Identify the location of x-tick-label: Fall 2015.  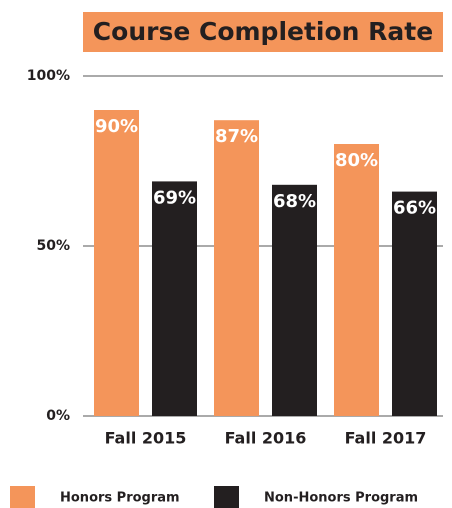
(146, 438).